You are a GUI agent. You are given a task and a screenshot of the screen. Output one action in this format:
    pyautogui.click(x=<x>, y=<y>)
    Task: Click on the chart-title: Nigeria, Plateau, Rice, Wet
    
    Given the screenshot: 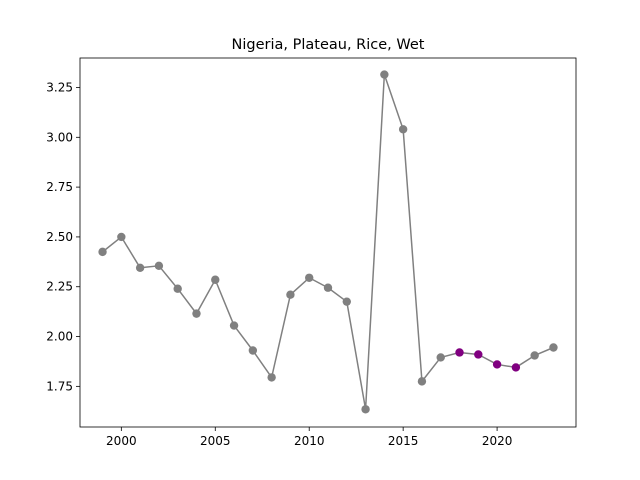 What is the action you would take?
    pyautogui.click(x=328, y=45)
    